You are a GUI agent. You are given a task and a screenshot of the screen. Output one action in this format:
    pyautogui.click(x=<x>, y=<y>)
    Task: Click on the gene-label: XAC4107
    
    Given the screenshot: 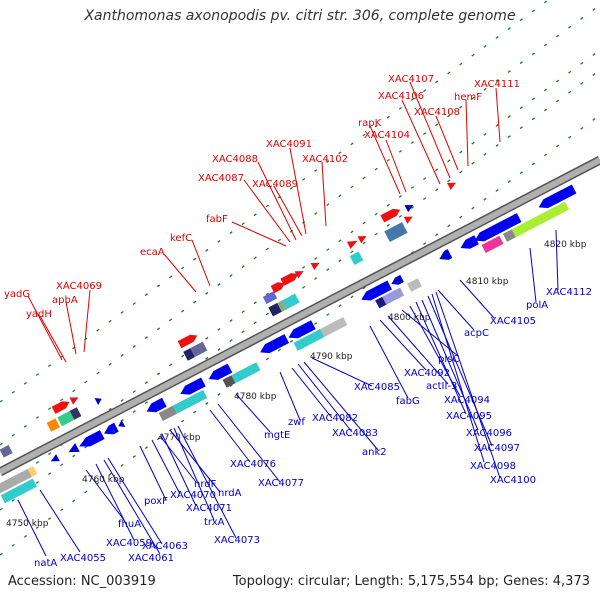 What is the action you would take?
    pyautogui.click(x=411, y=79)
    